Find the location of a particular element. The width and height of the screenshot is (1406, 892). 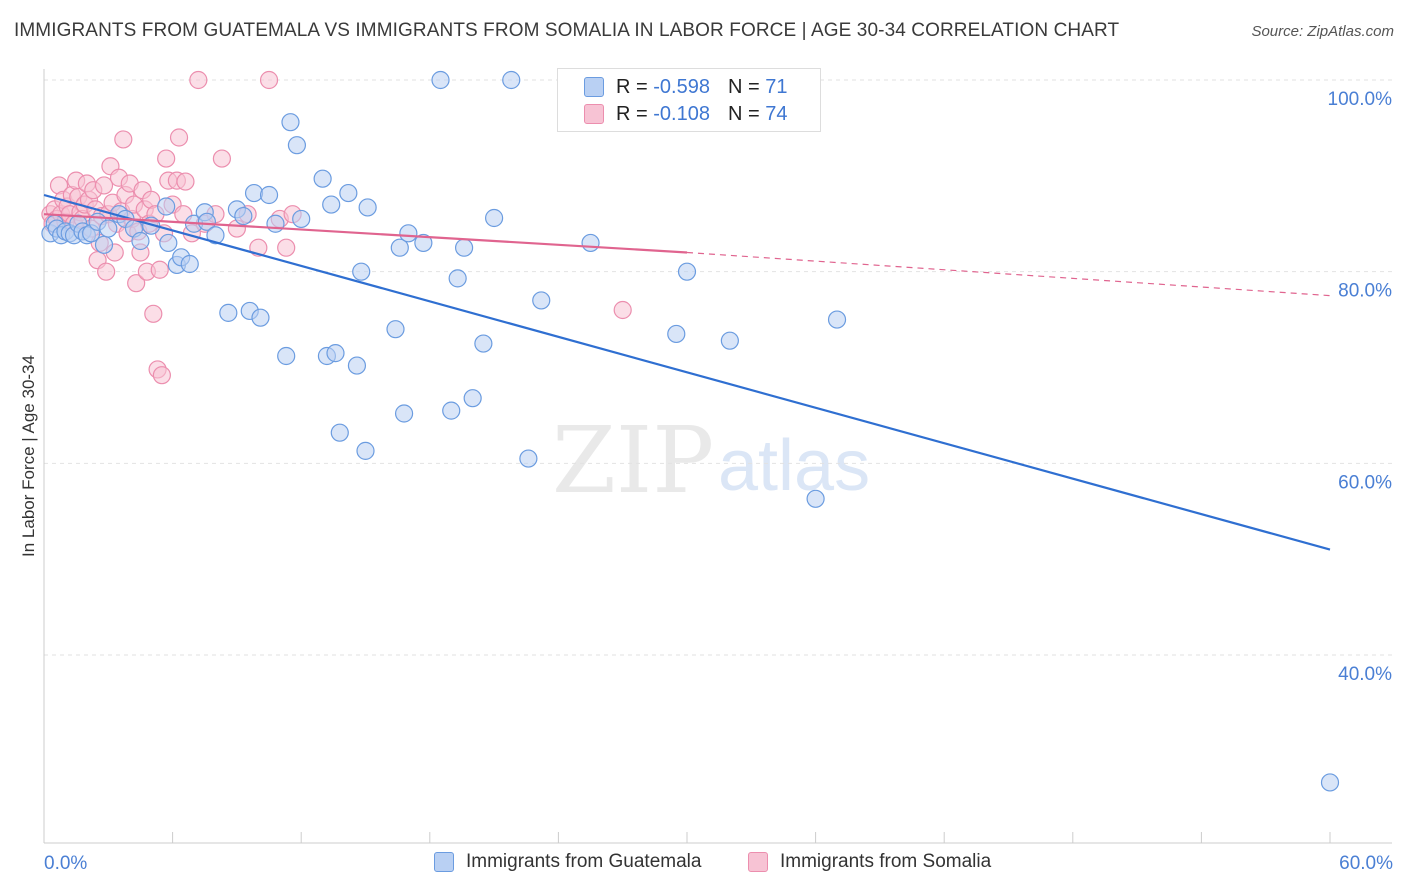

x-ticks is located at coordinates (751, 837).